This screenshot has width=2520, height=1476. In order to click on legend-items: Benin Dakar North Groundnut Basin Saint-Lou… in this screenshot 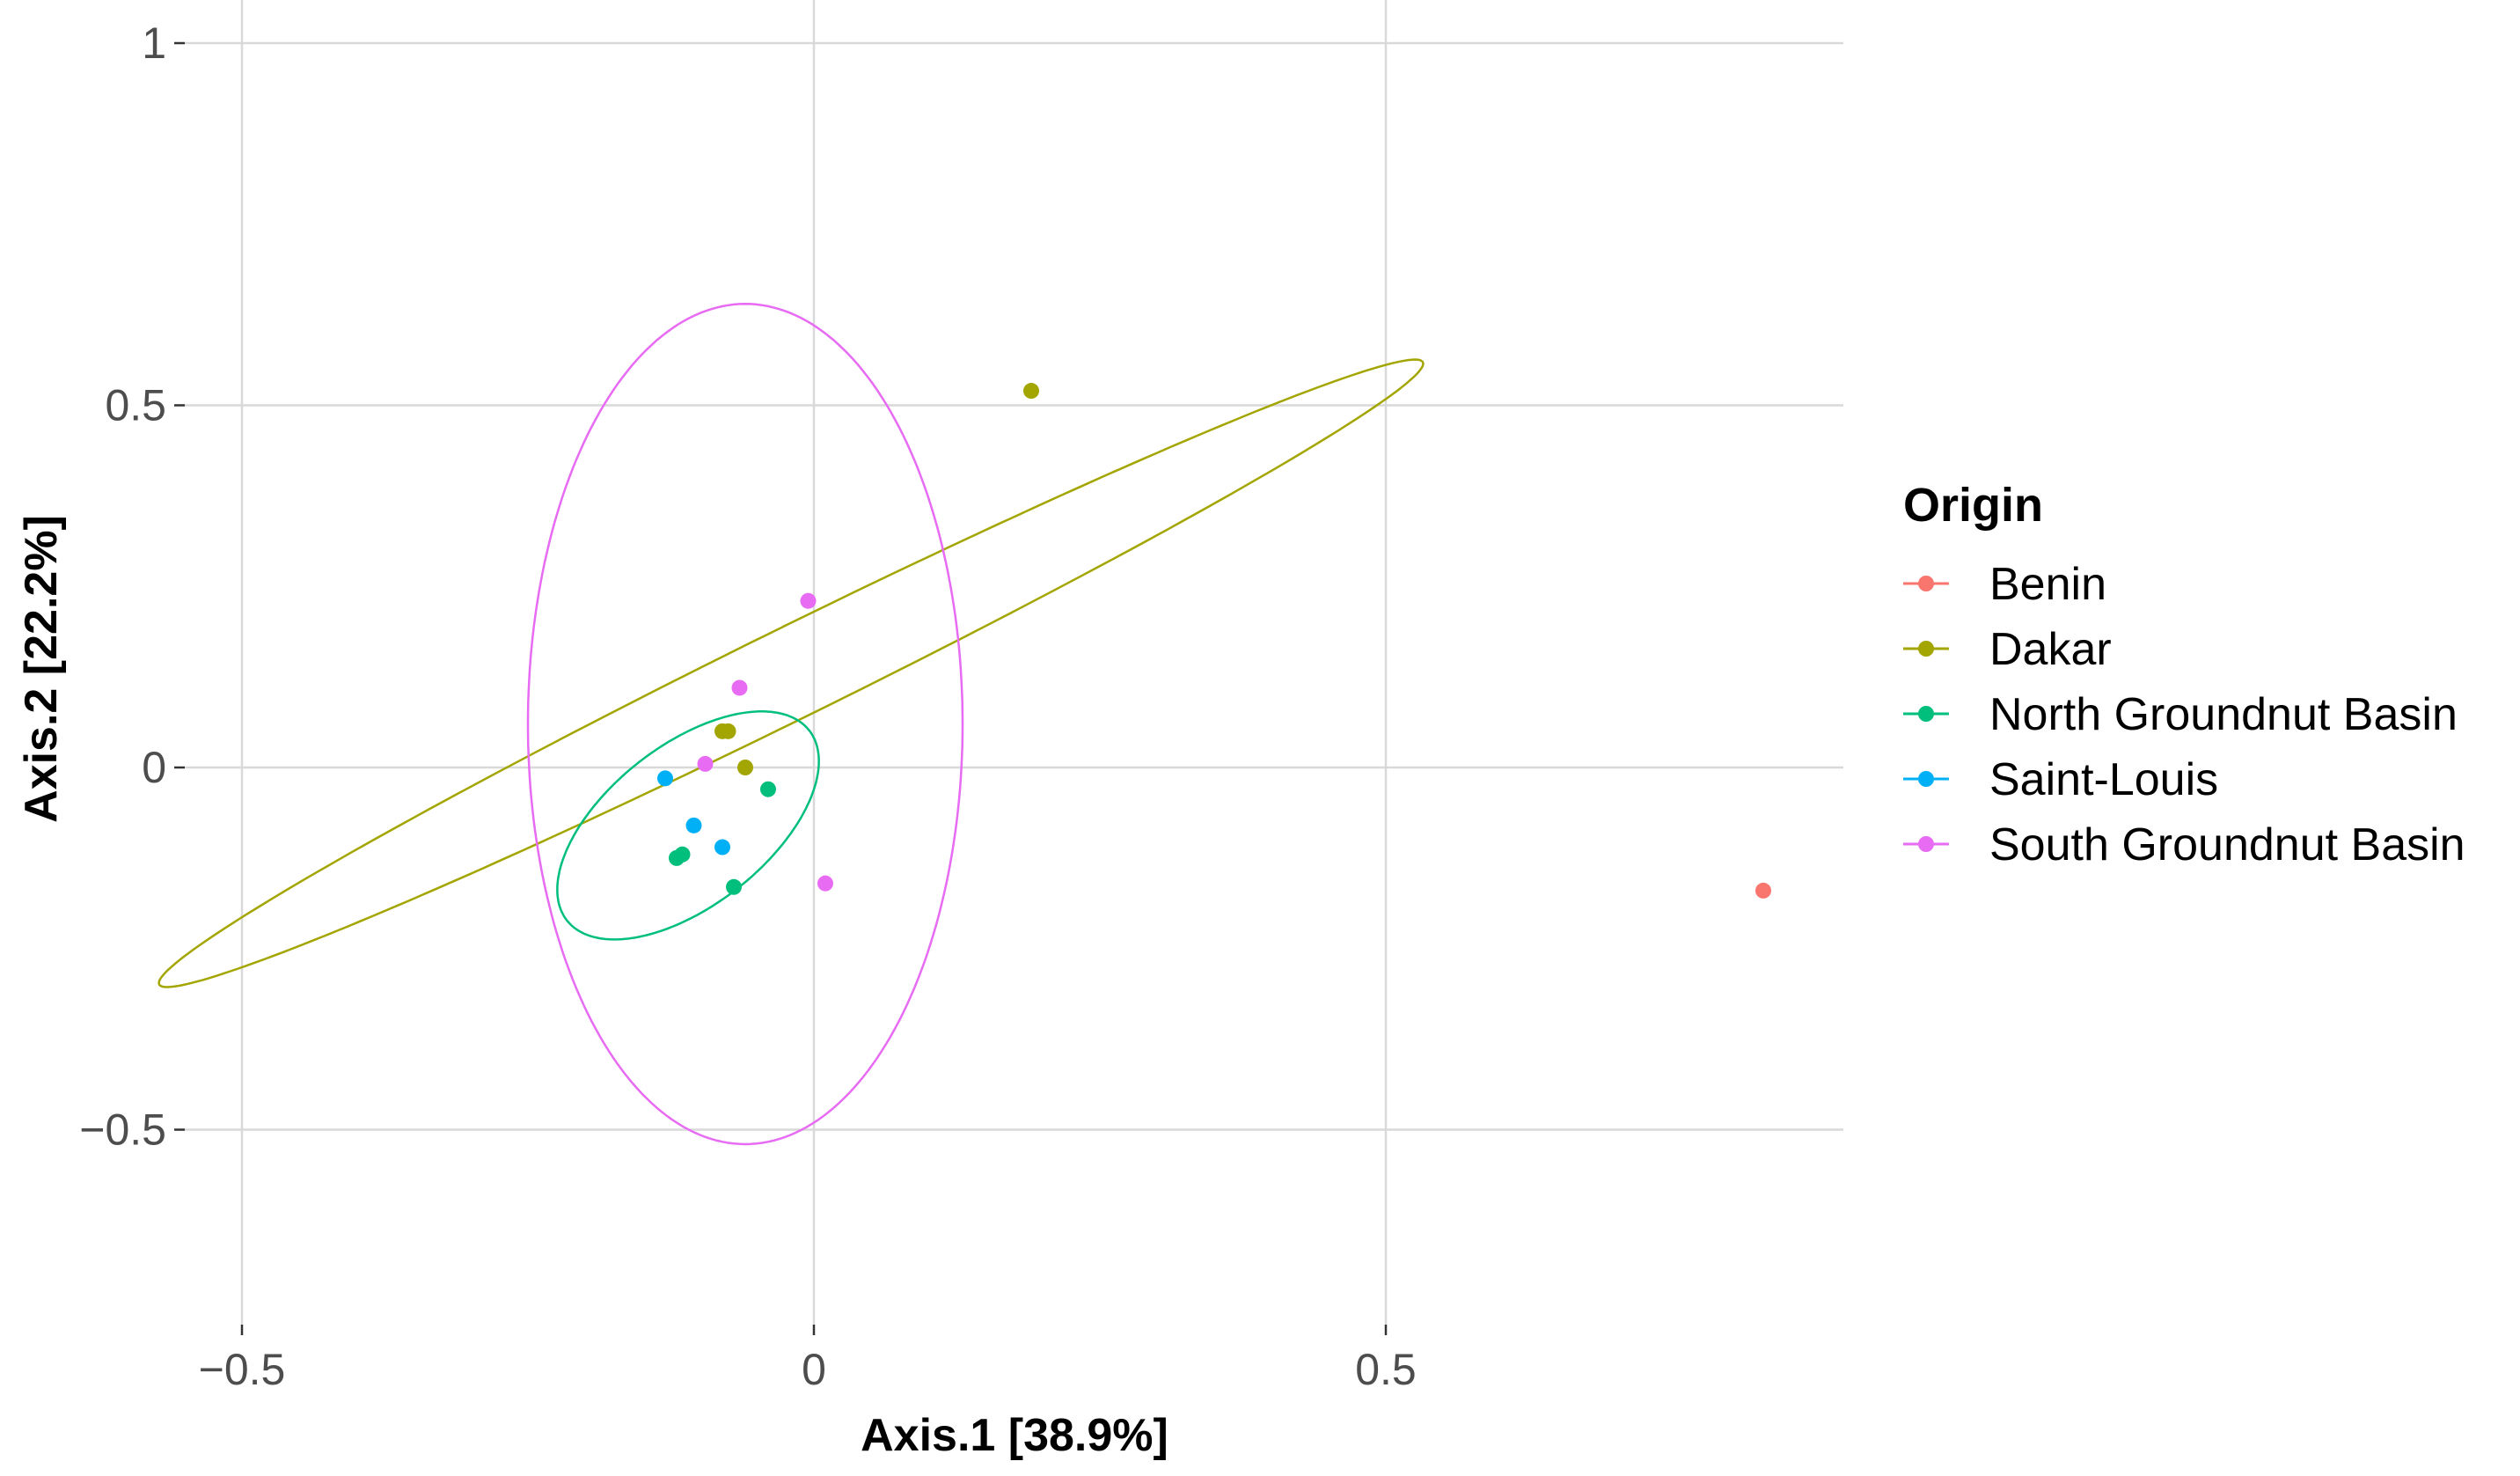, I will do `click(2184, 714)`.